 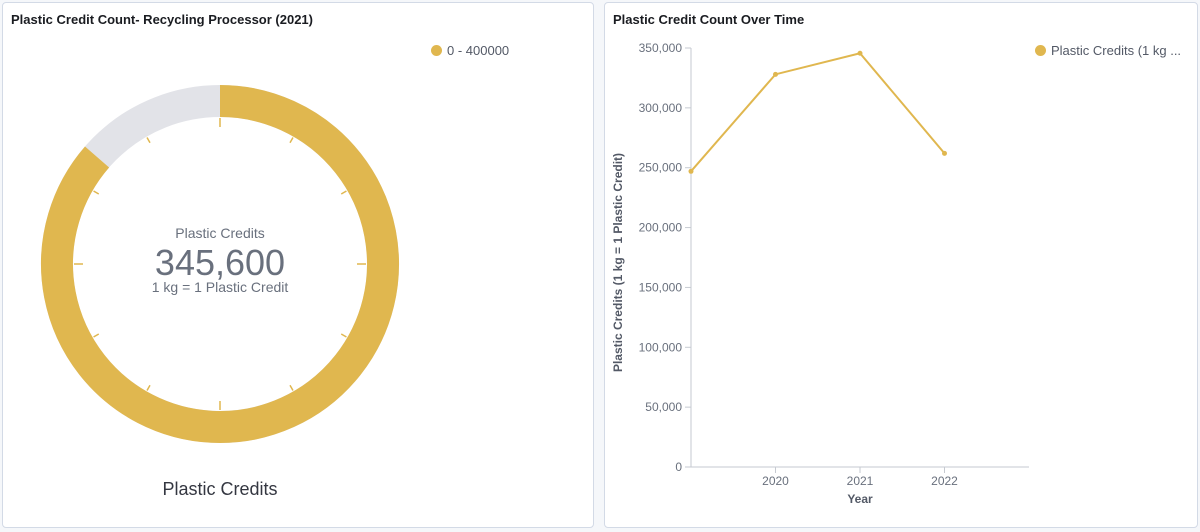 What do you see at coordinates (860, 481) in the screenshot?
I see `x-tick-label: 2021` at bounding box center [860, 481].